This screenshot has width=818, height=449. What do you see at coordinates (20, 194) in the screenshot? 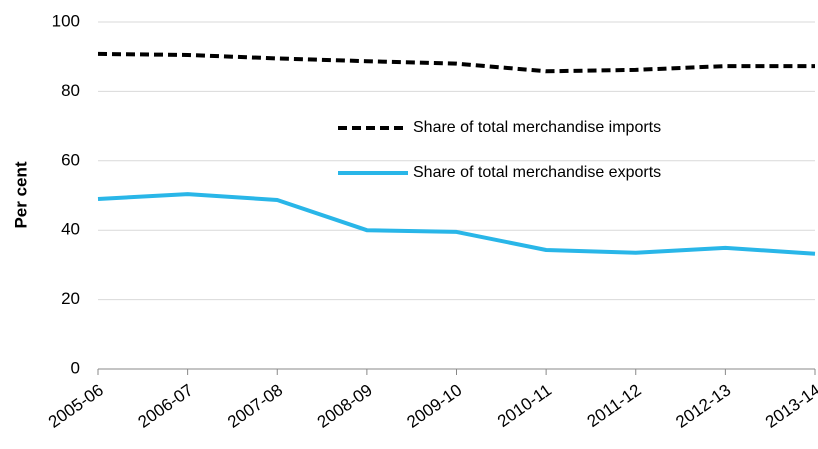
I see `y-axis-label: Per cent` at bounding box center [20, 194].